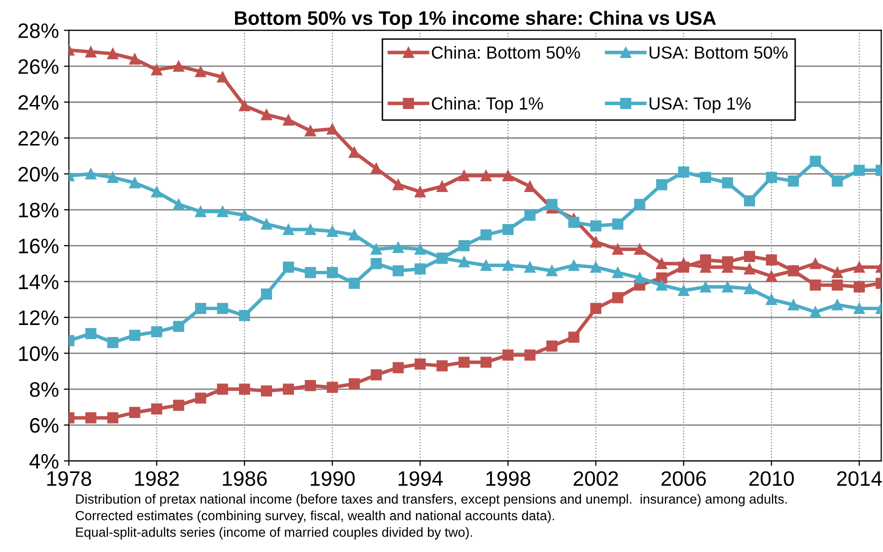 This screenshot has width=883, height=552. What do you see at coordinates (420, 478) in the screenshot?
I see `x-tick-label: 1994` at bounding box center [420, 478].